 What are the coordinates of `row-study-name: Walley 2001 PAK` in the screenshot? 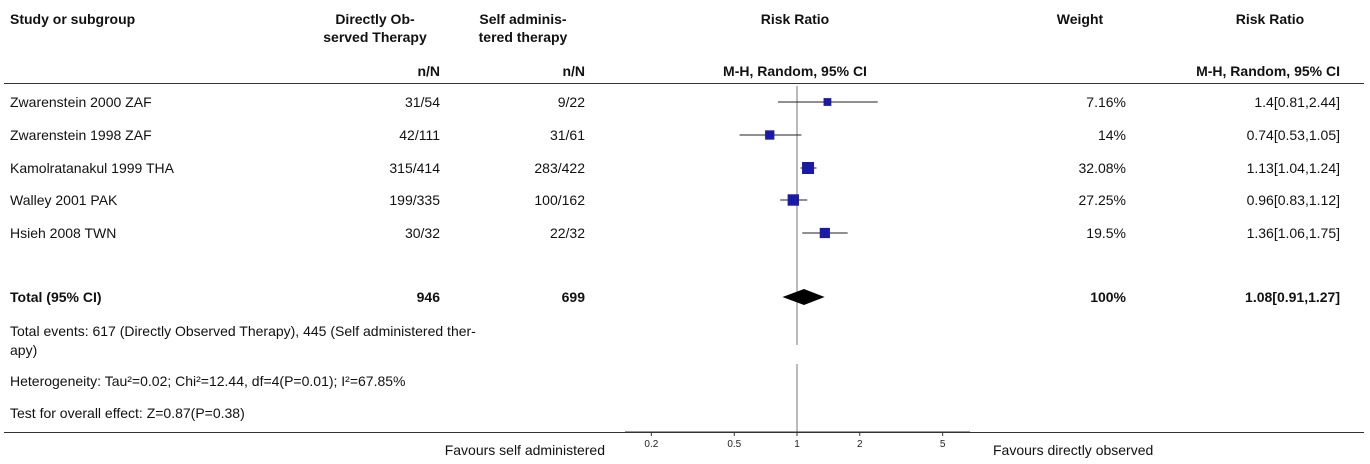 It's located at (64, 200).